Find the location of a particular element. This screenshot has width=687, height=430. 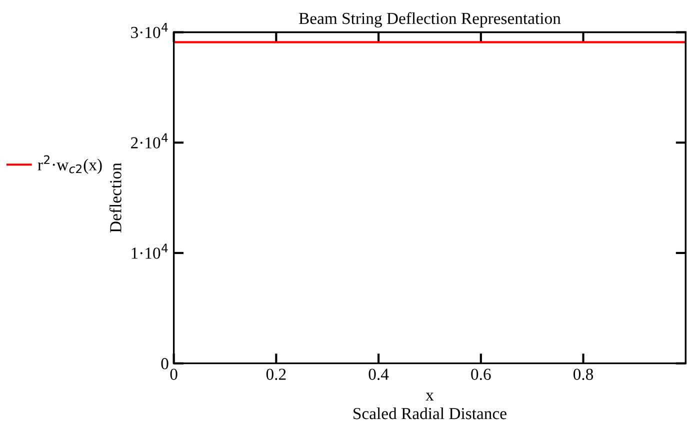

x-tick-label: 0.8 is located at coordinates (583, 374).